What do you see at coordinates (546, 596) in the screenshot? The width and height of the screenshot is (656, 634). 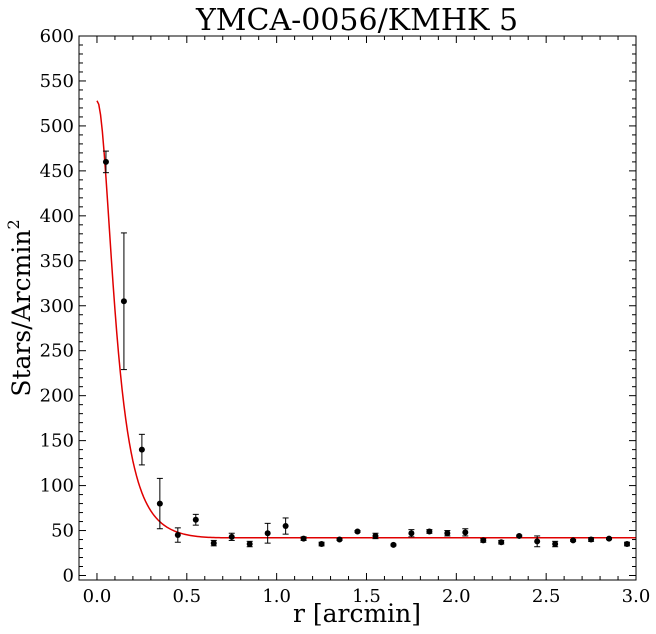 I see `x-tick-label: 2.5` at bounding box center [546, 596].